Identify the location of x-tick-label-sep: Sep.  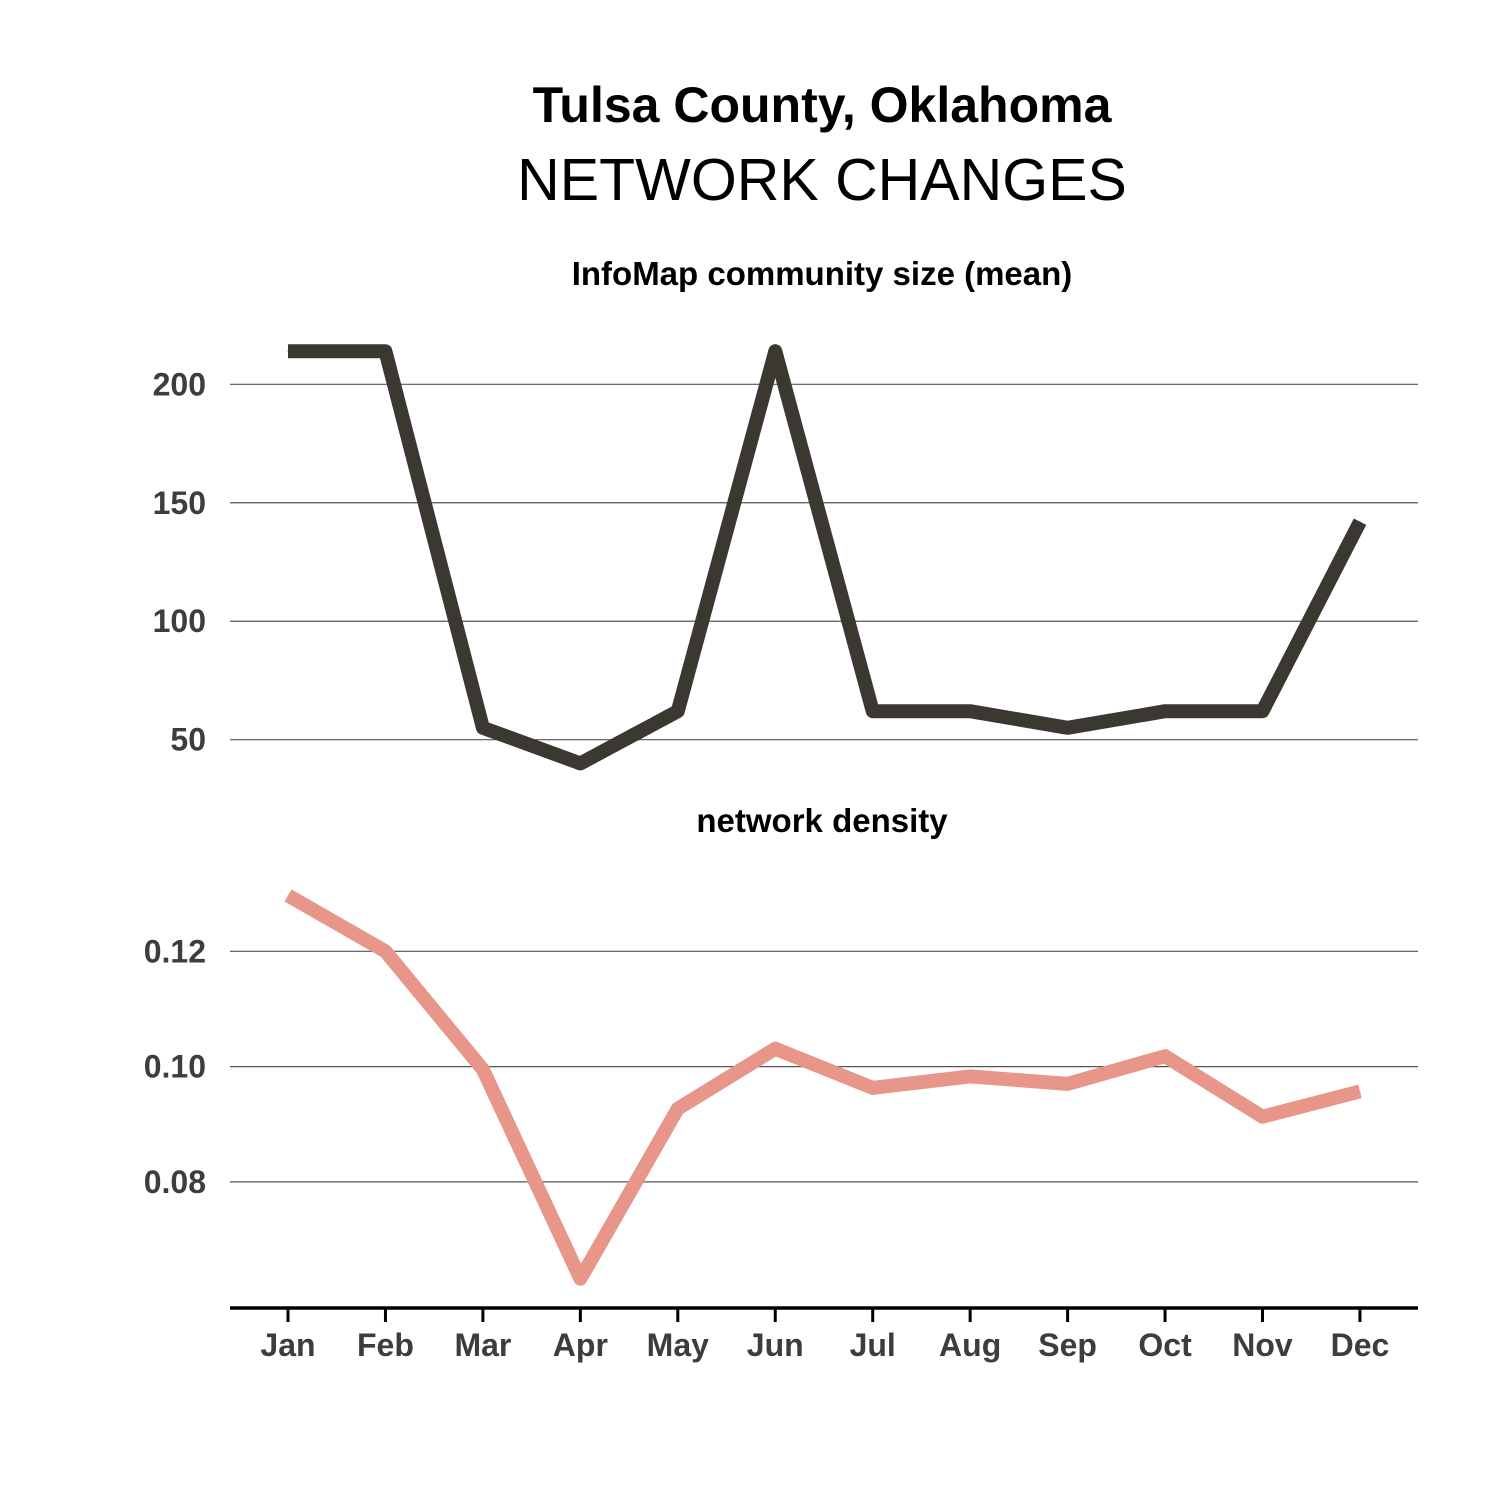
(1067, 1345).